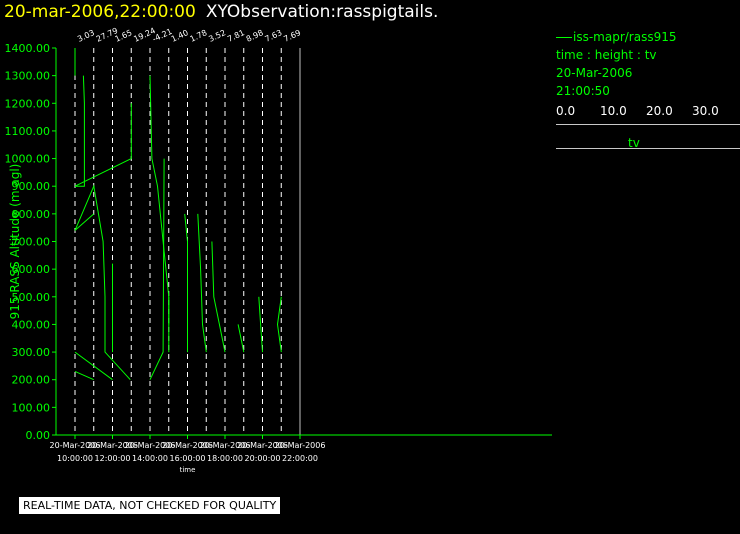 This screenshot has height=534, width=740. I want to click on legend-time: 21:00:50, so click(583, 91).